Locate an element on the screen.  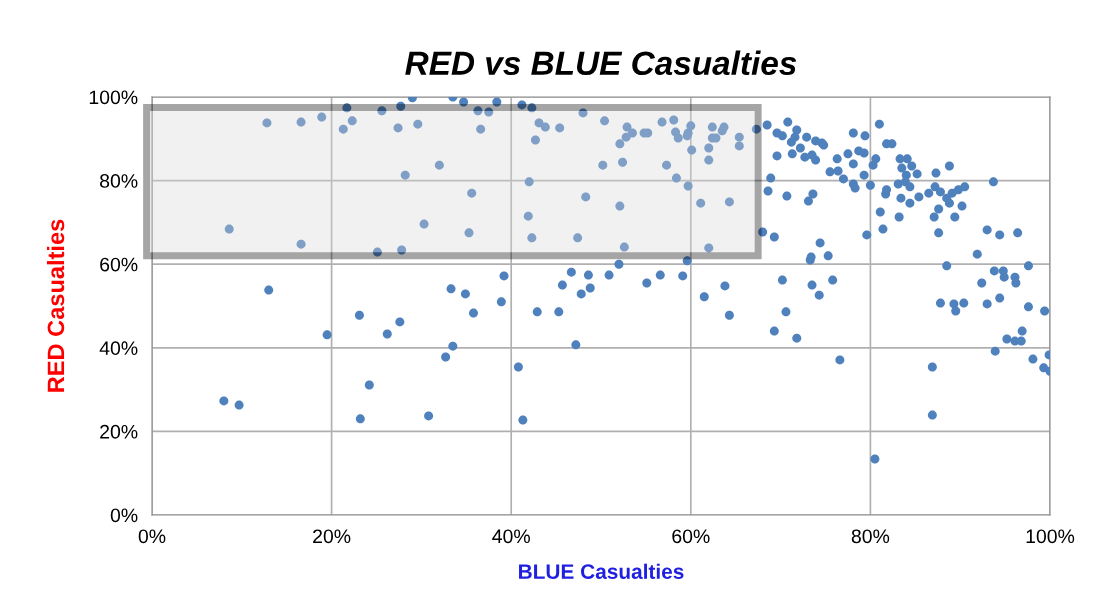
x-tick-label: 0% is located at coordinates (152, 536).